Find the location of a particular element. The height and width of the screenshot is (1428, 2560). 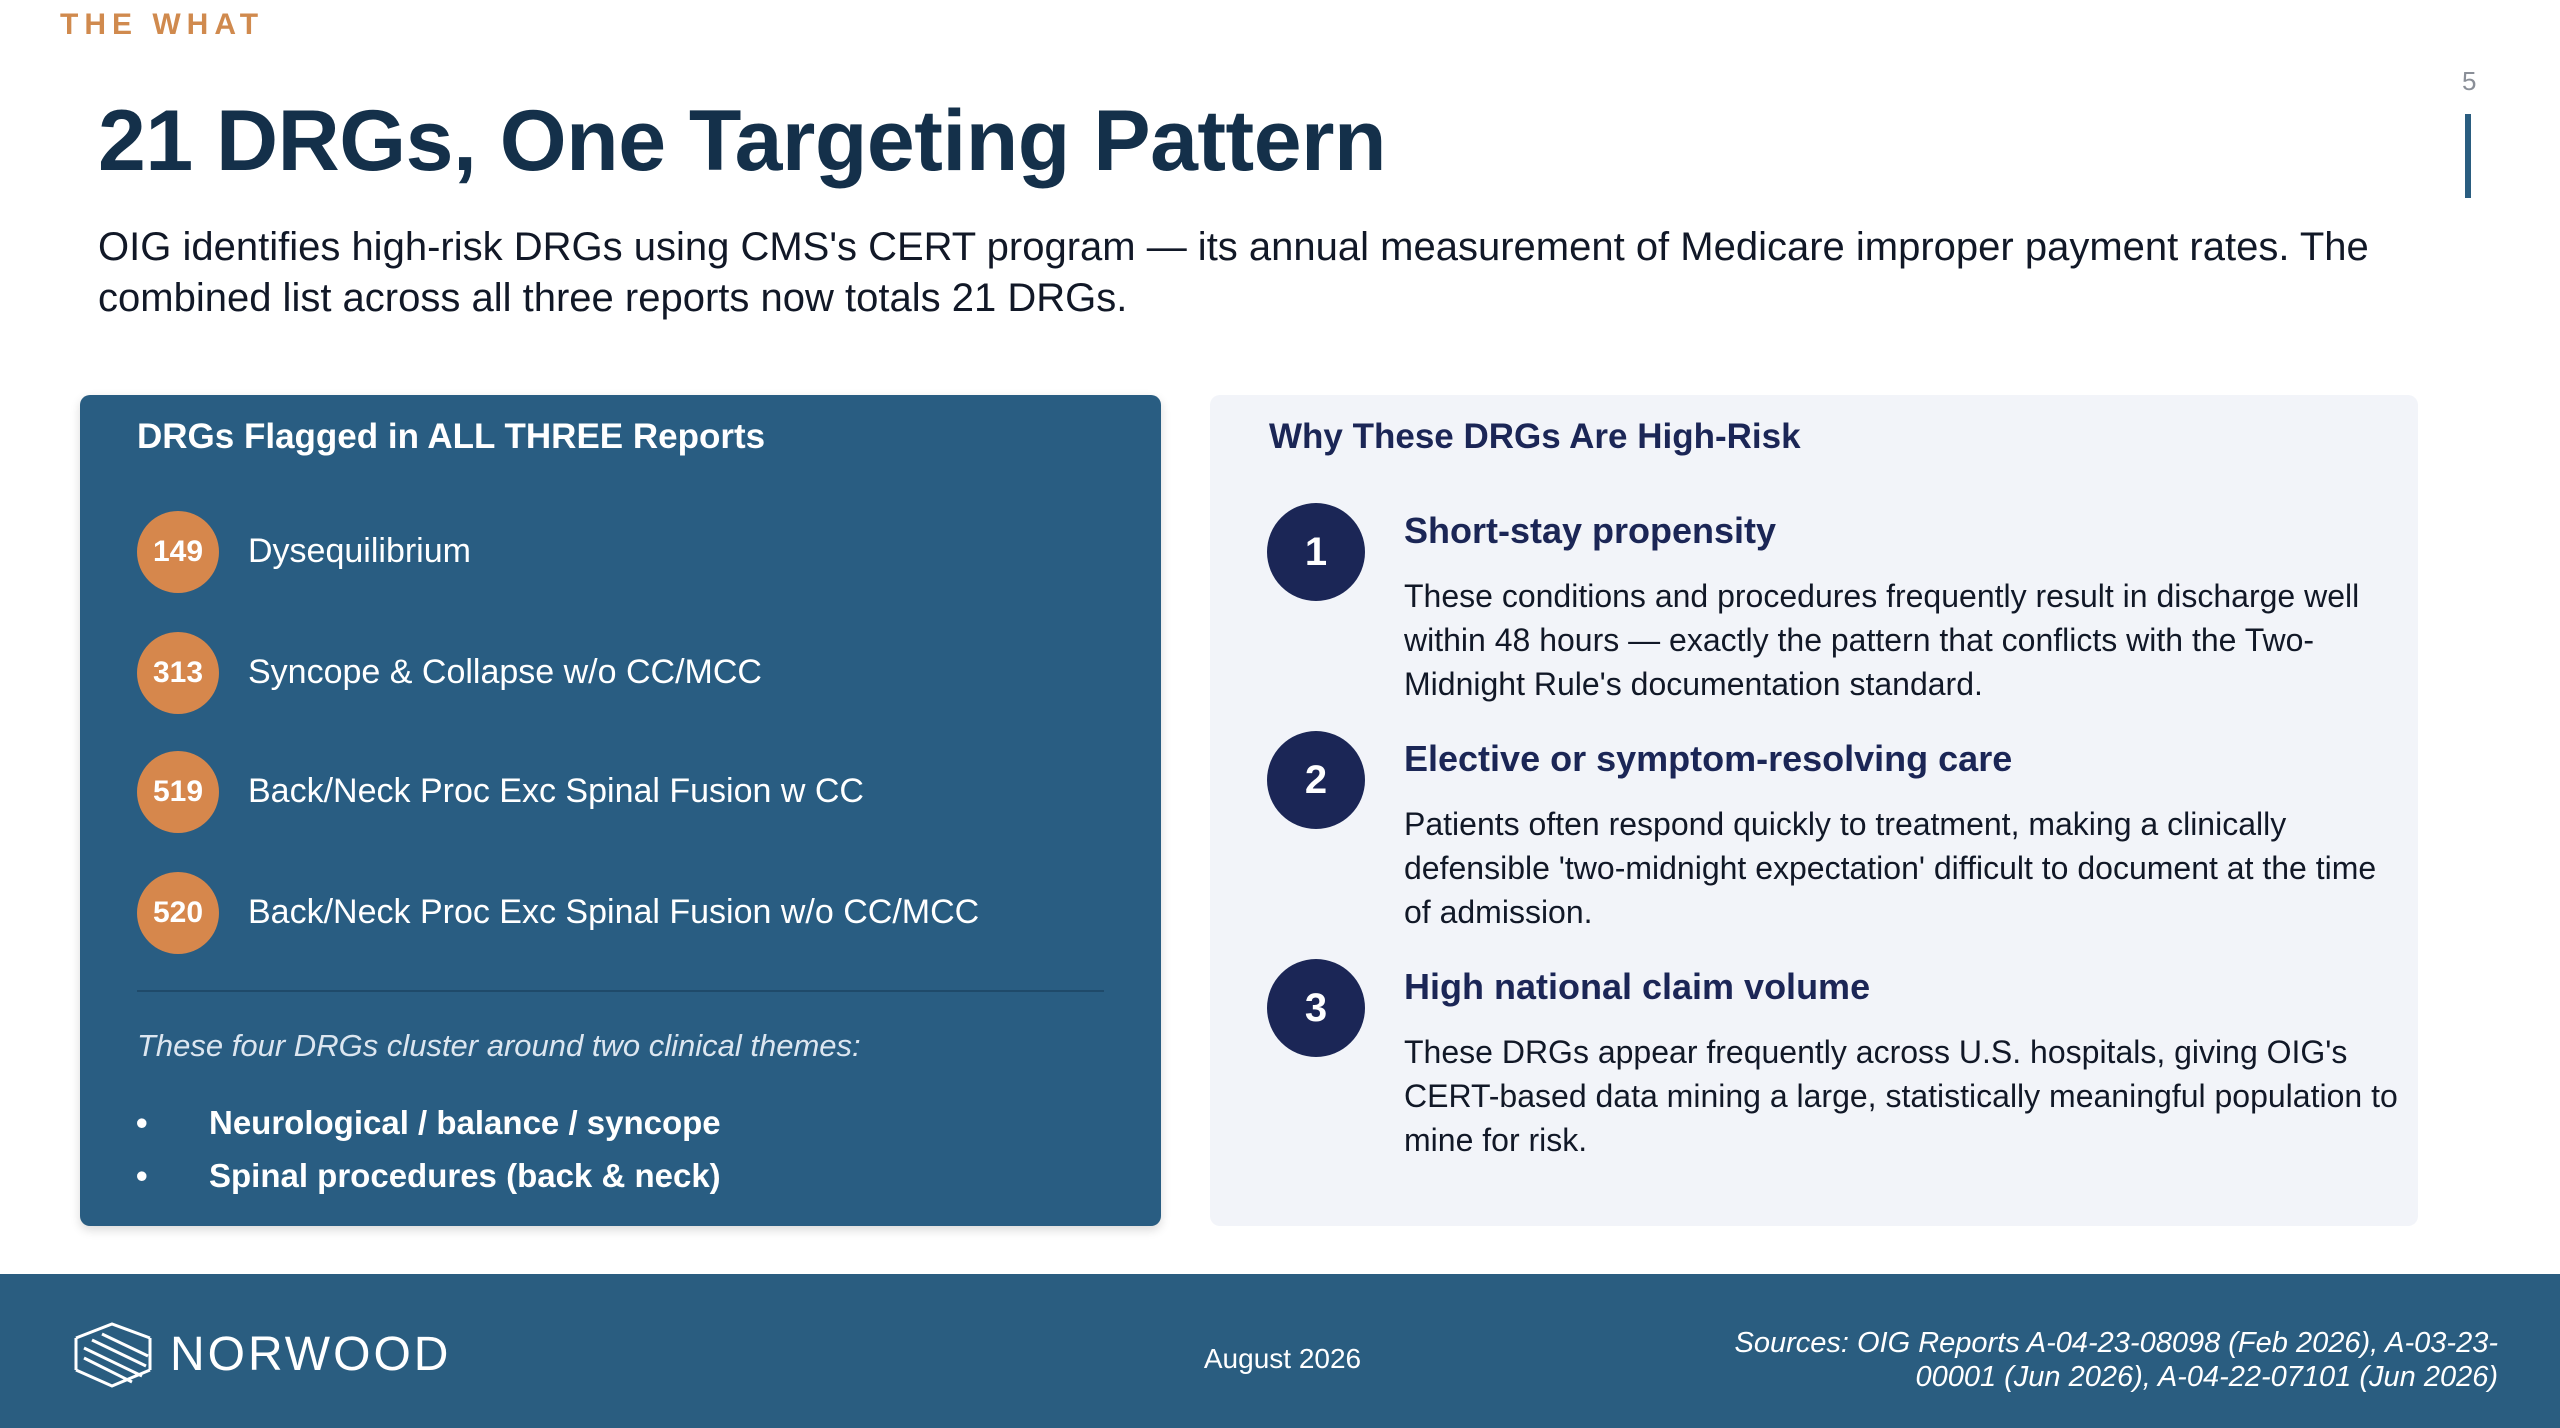

date: August 2026 is located at coordinates (1282, 1358).